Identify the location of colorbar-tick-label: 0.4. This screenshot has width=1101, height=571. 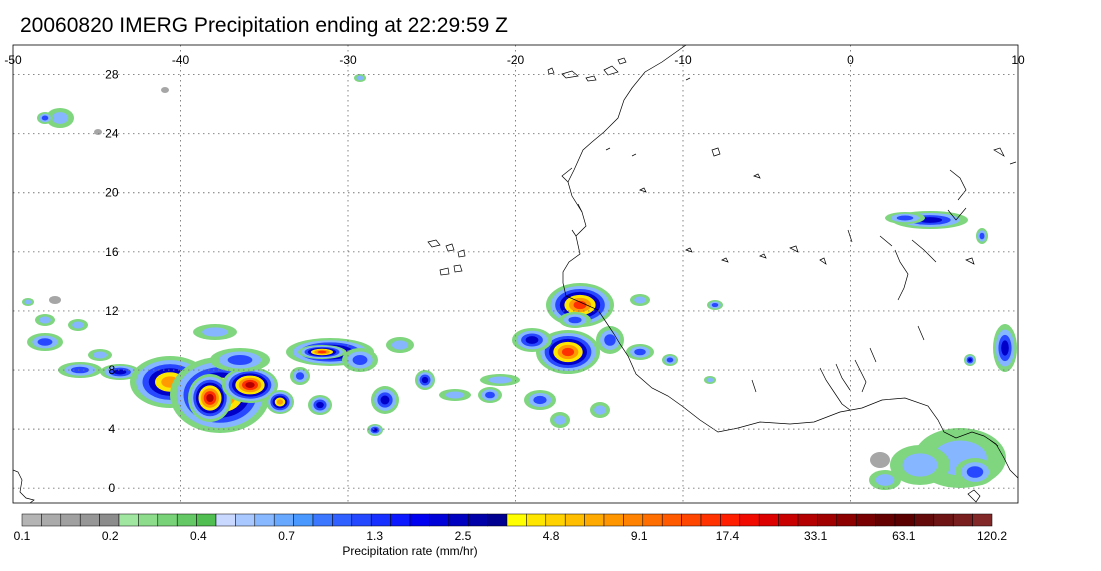
(198, 536).